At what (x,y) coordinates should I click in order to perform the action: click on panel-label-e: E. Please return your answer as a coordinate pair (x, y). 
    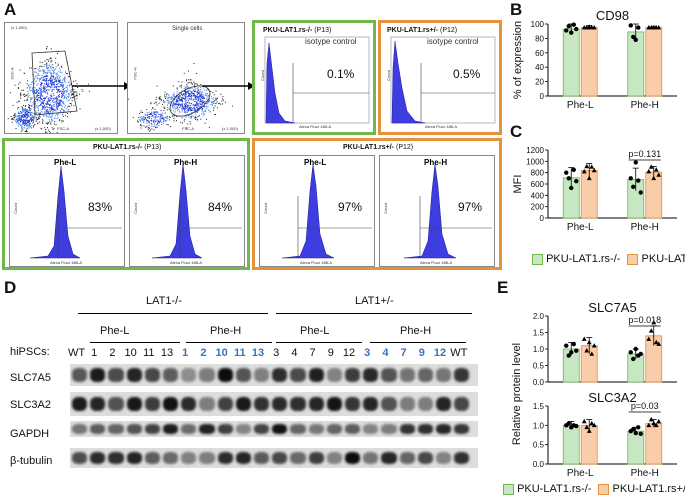
    Looking at the image, I should click on (503, 287).